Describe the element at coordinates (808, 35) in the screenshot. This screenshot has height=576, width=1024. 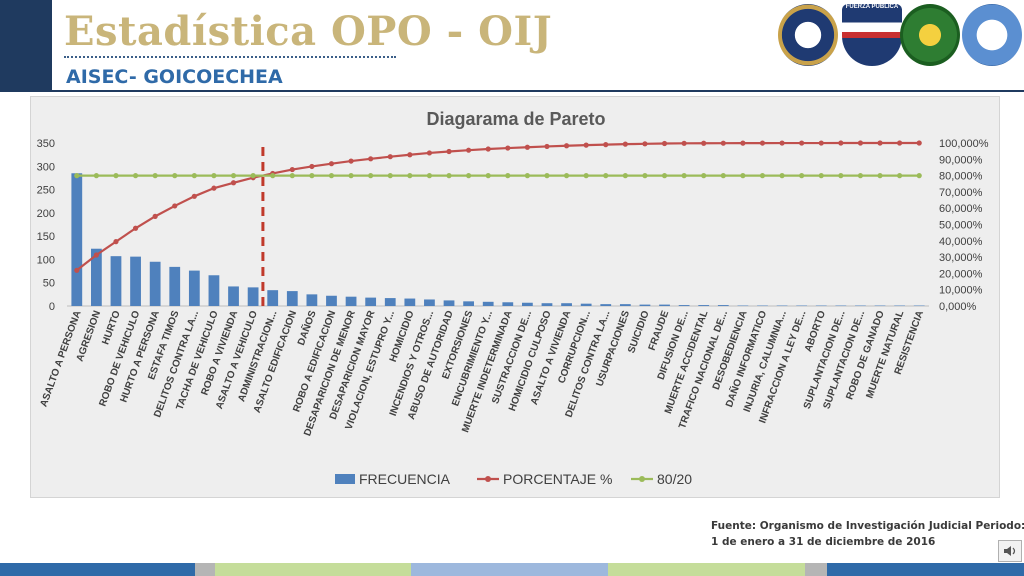
I see `us-embassy-seal-logo` at that location.